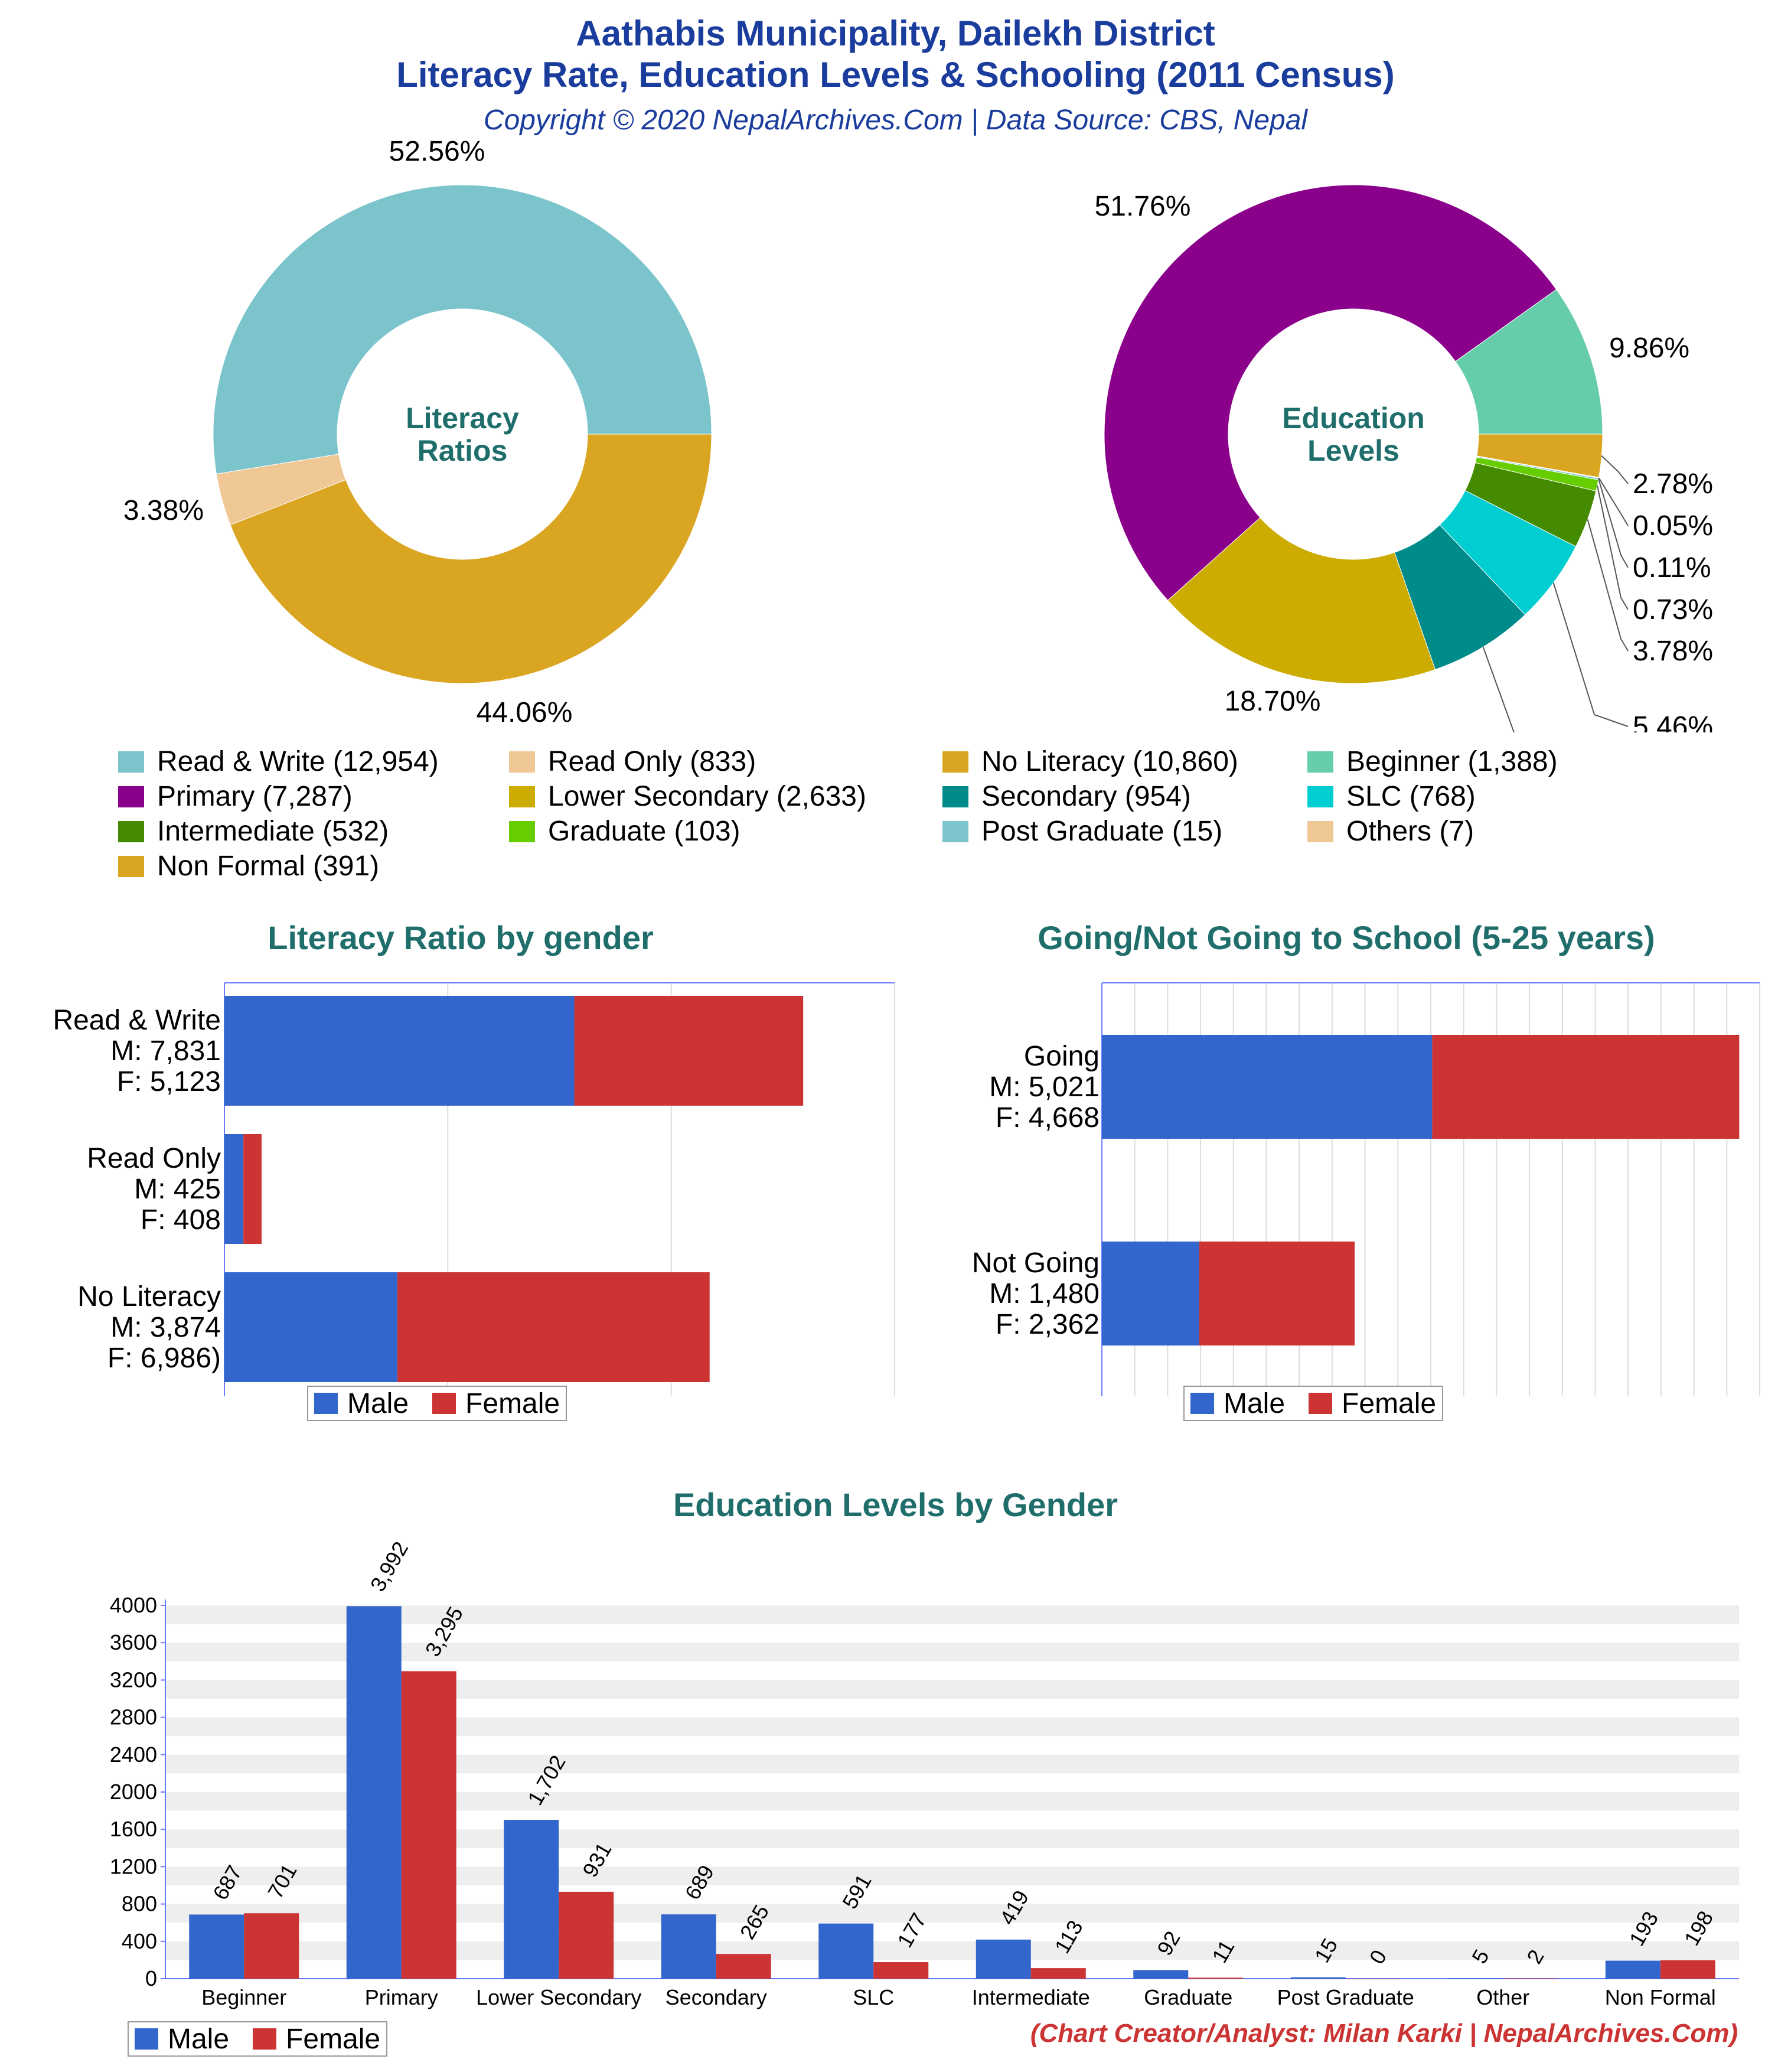 Image resolution: width=1791 pixels, height=2072 pixels. What do you see at coordinates (437, 151) in the screenshot?
I see `slice-percent-label: 52.56%` at bounding box center [437, 151].